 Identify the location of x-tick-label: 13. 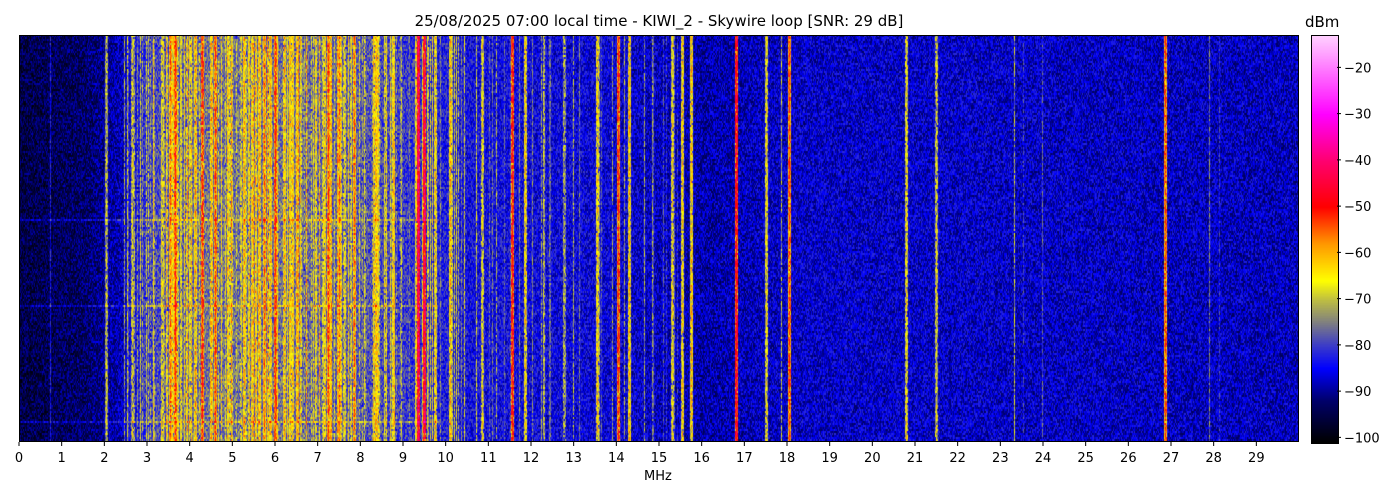
(573, 458).